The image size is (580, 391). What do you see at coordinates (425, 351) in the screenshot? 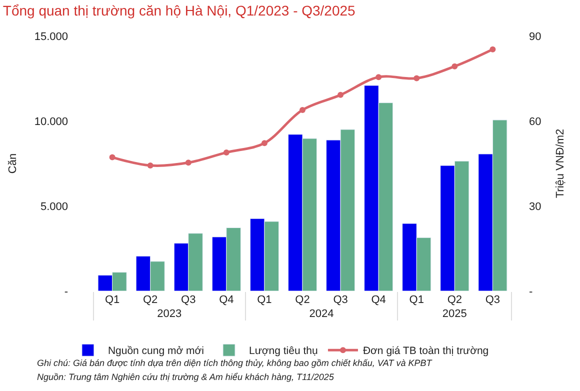
I see `legend-label: Đơn giá TB toàn thị trường` at bounding box center [425, 351].